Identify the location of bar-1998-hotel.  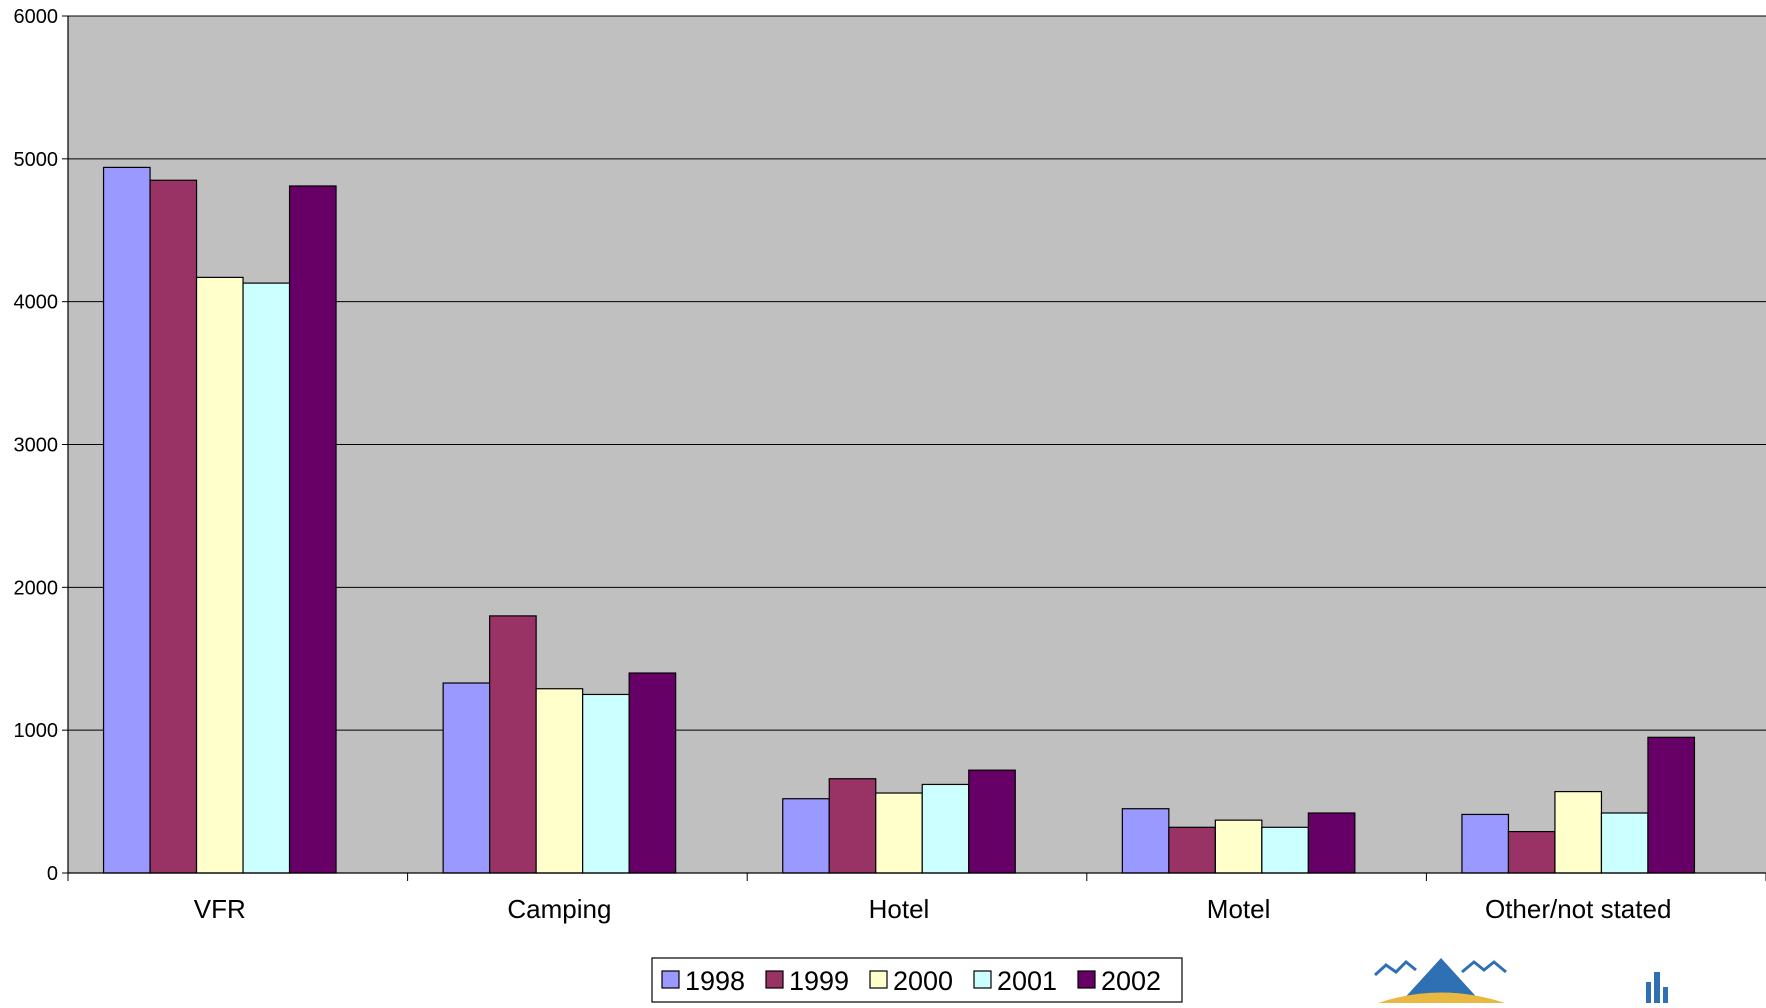
(806, 836).